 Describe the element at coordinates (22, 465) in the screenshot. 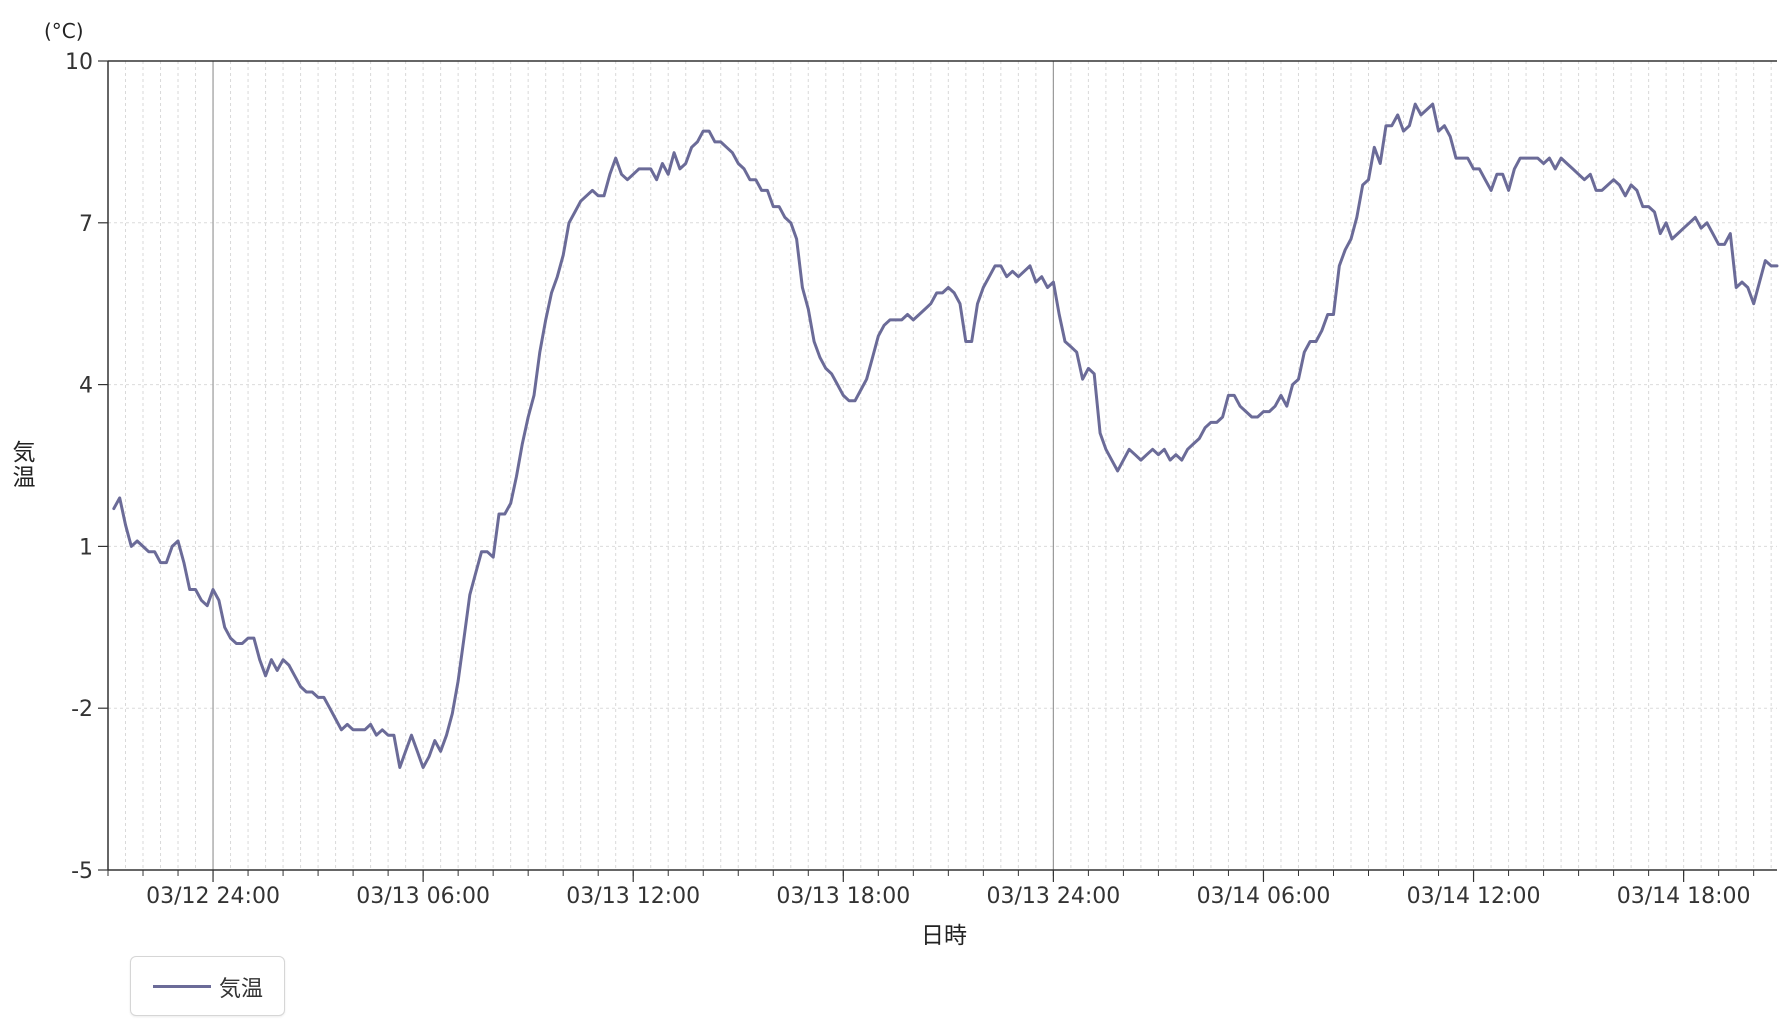

I see `y-axis-title: 気温` at that location.